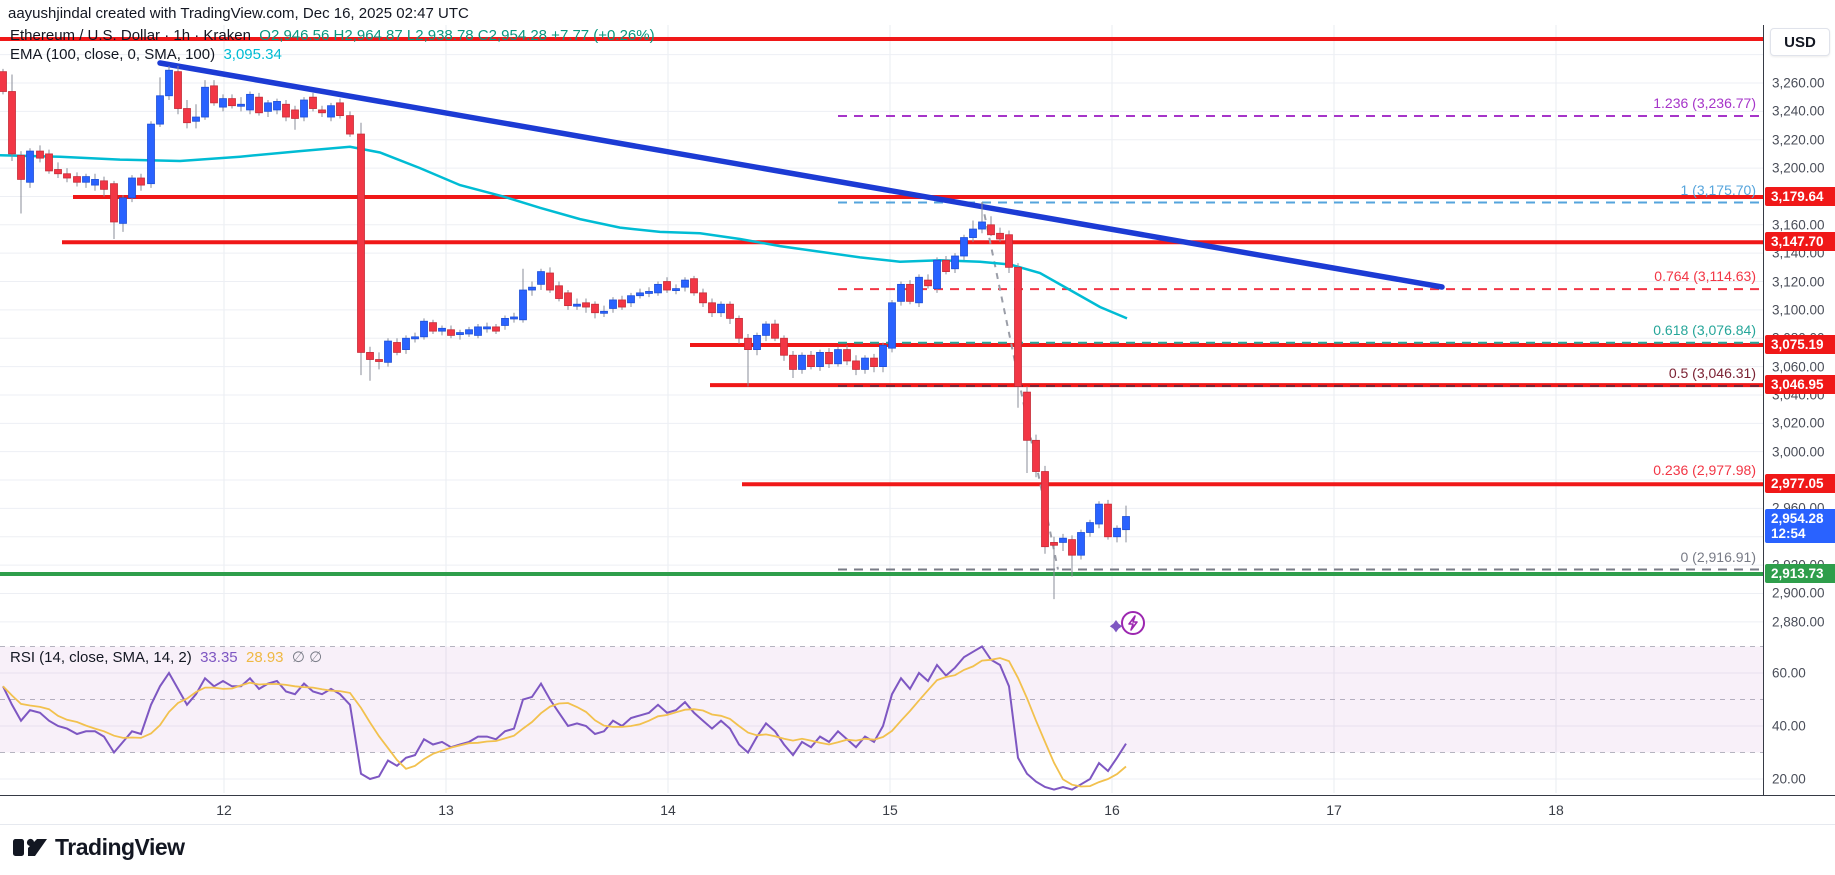 The image size is (1835, 875). I want to click on ema-legend: EMA (100, close, 0, SMA, 100) 3,095.34, so click(146, 54).